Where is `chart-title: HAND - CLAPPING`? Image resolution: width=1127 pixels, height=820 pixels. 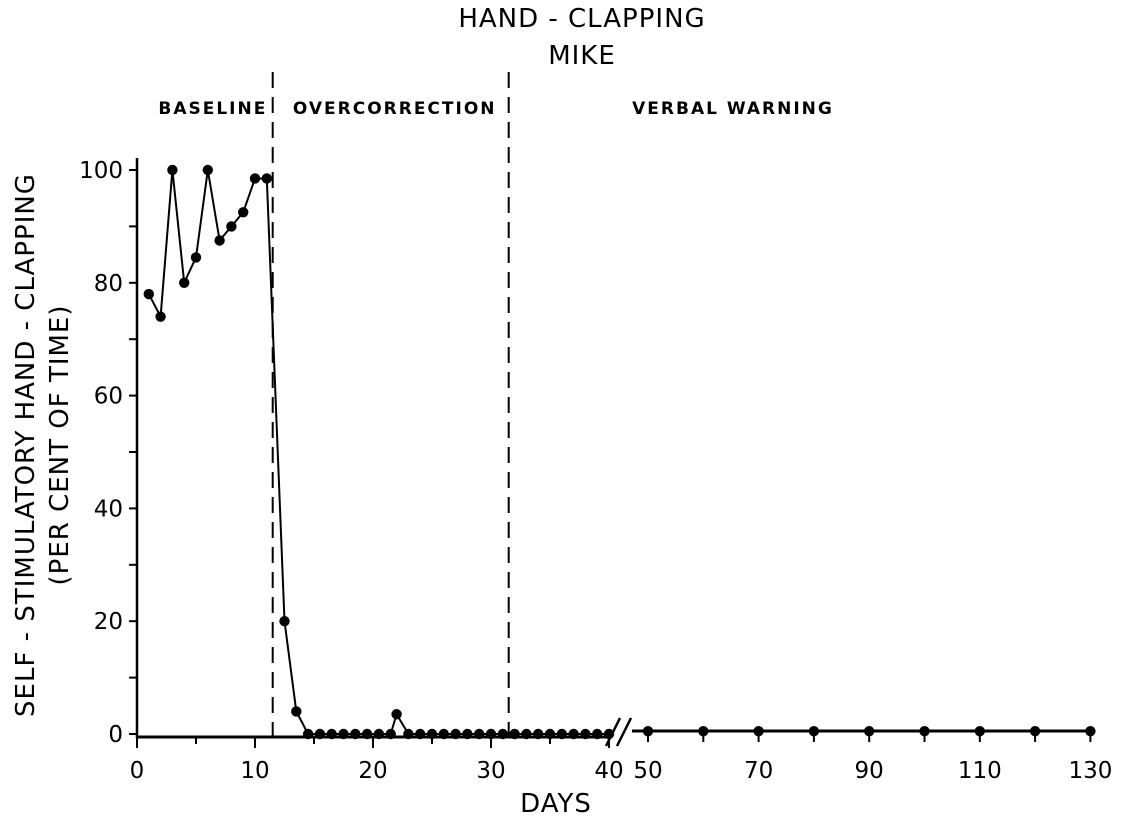 chart-title: HAND - CLAPPING is located at coordinates (581, 19).